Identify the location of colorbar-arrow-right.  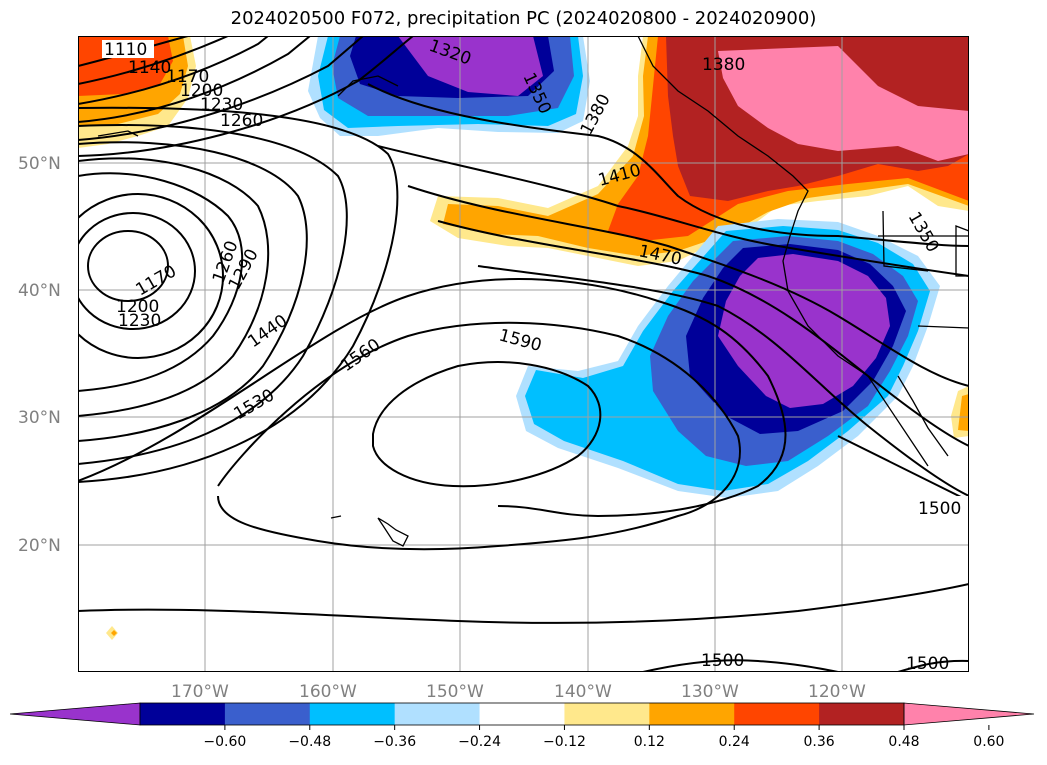
(969, 714).